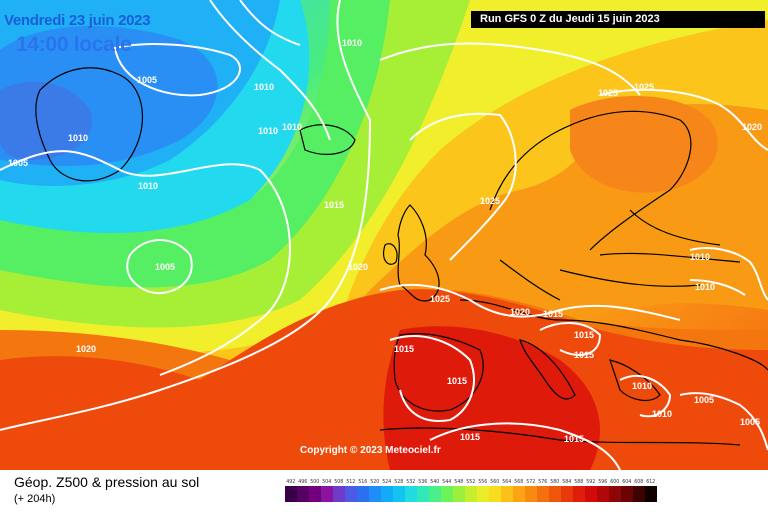 The image size is (768, 512). What do you see at coordinates (651, 490) in the screenshot?
I see `legend-item: 612` at bounding box center [651, 490].